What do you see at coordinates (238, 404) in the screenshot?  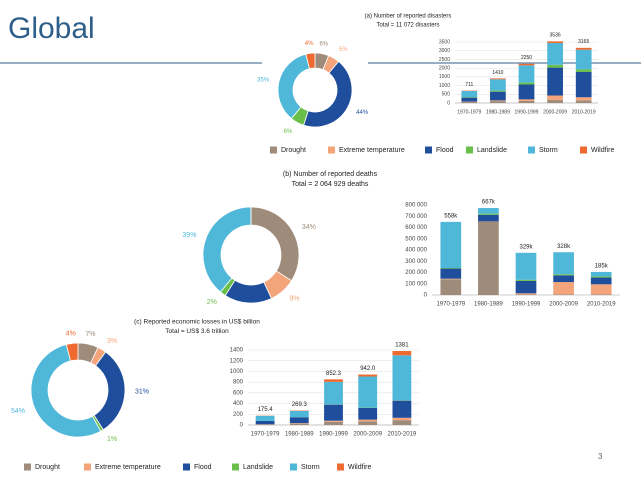 I see `y-tick-label: 400` at bounding box center [238, 404].